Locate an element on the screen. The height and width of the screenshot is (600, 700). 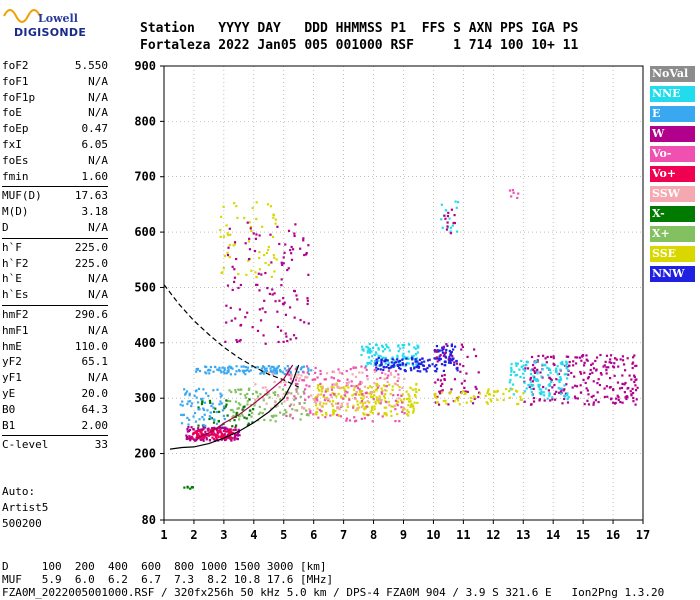
param-name: hmE is located at coordinates (12, 346).